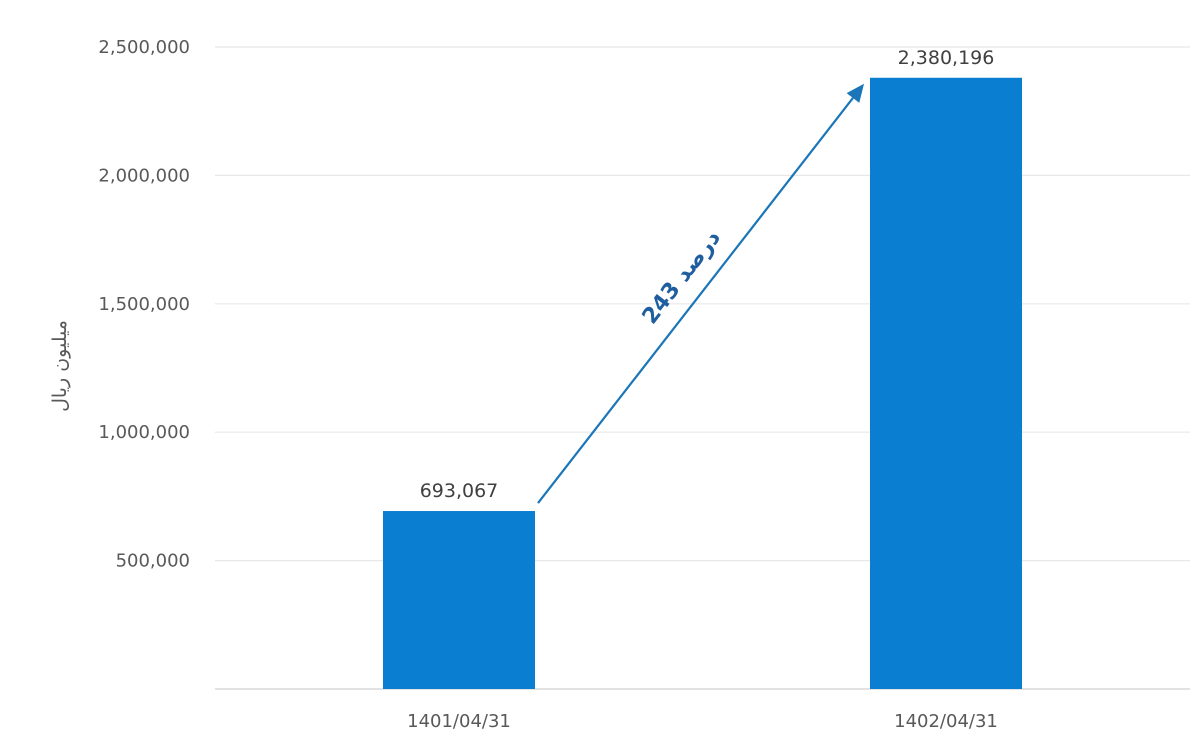 This screenshot has width=1204, height=743. What do you see at coordinates (695, 300) in the screenshot?
I see `growth-arrow-line` at bounding box center [695, 300].